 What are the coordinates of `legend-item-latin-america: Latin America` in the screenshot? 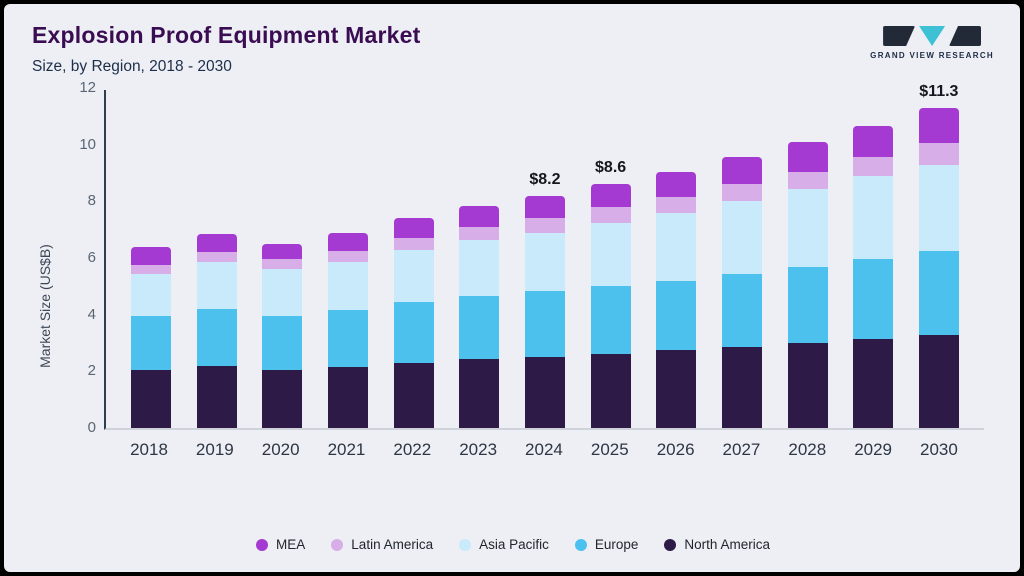 It's located at (382, 544).